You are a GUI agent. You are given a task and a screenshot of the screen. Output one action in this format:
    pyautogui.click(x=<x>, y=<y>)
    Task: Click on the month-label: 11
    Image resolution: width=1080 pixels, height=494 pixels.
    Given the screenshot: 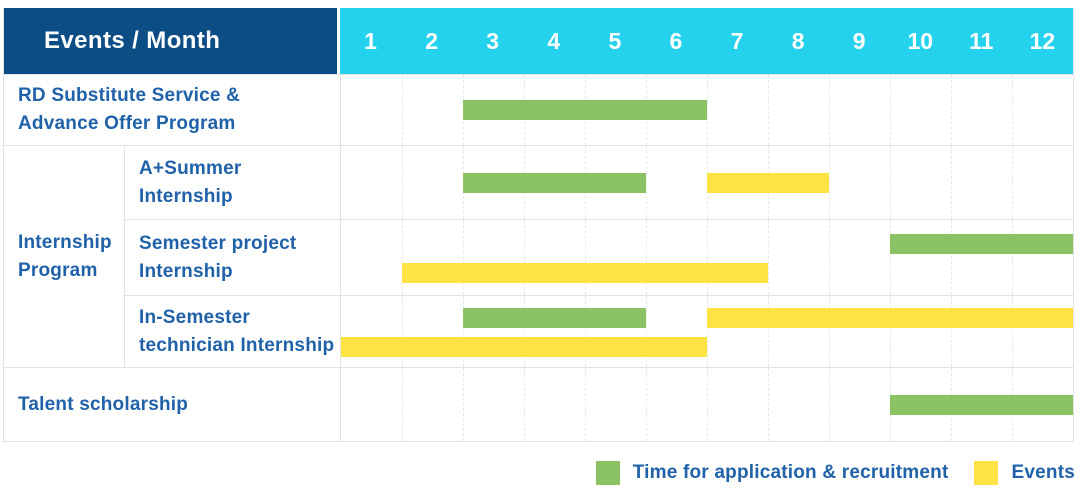 What is the action you would take?
    pyautogui.click(x=981, y=41)
    